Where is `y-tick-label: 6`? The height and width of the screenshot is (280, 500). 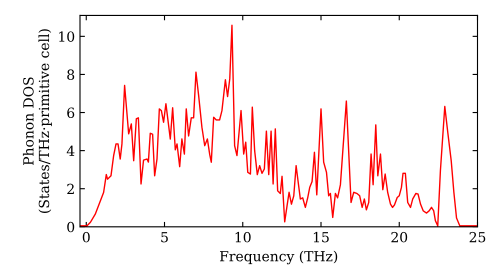 y-tick-label: 6 is located at coordinates (70, 113).